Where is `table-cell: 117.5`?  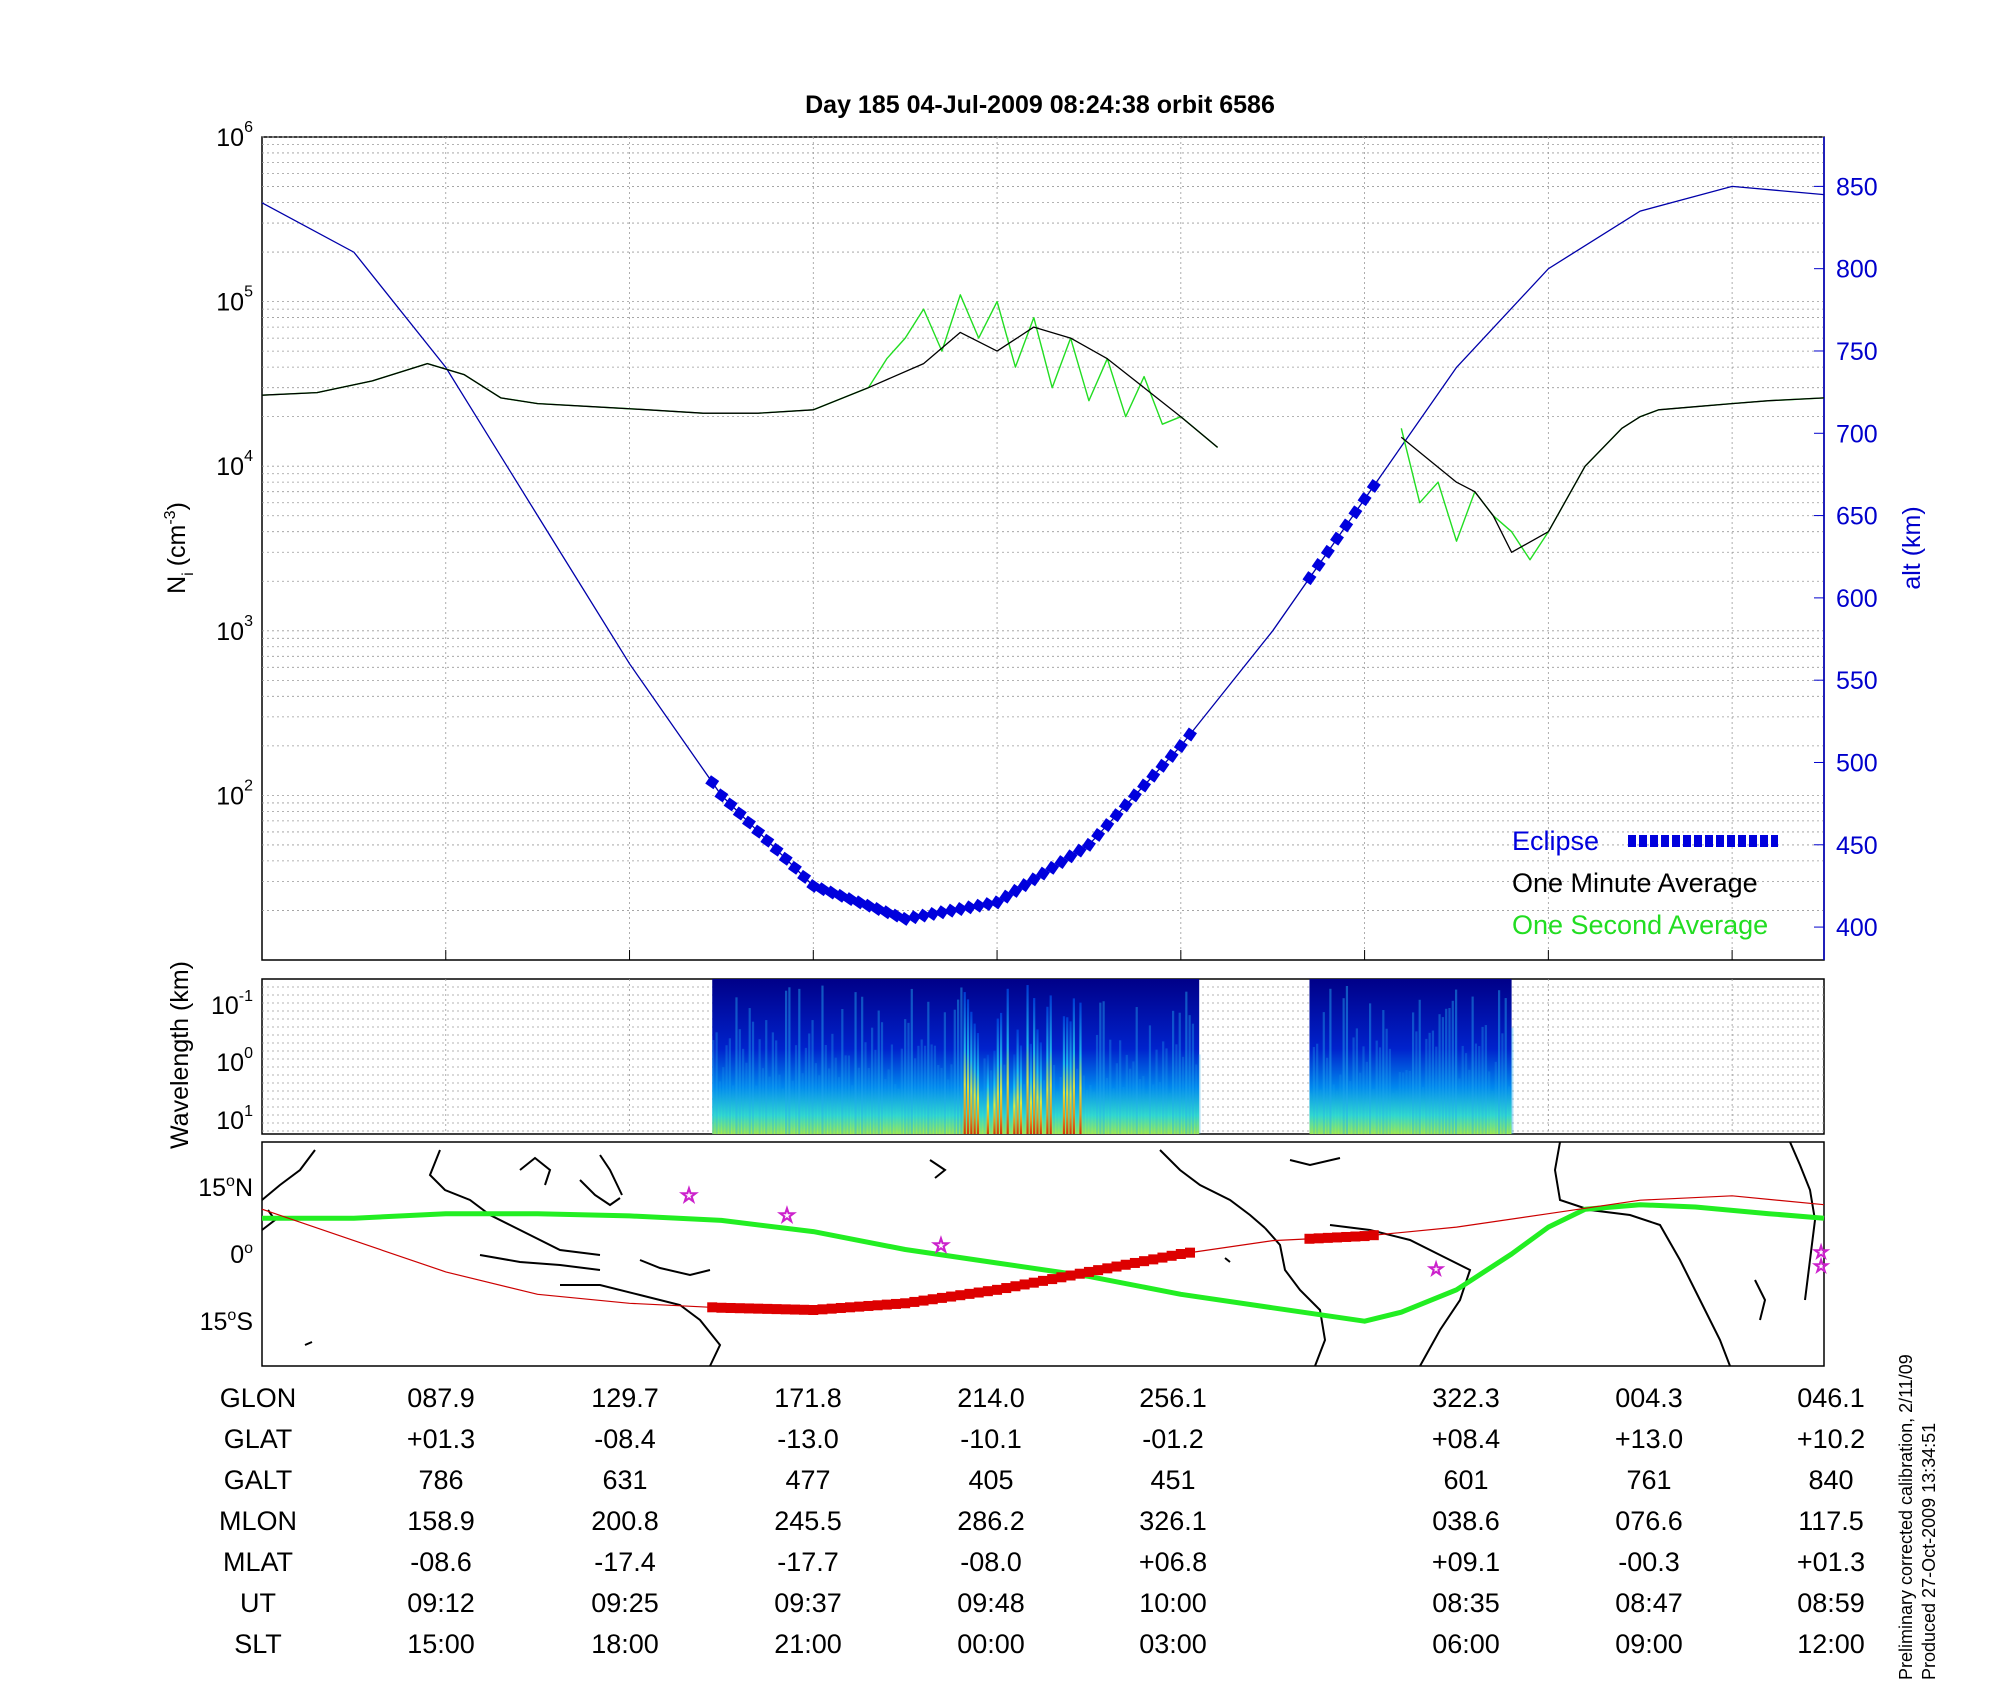 table-cell: 117.5 is located at coordinates (1831, 1521).